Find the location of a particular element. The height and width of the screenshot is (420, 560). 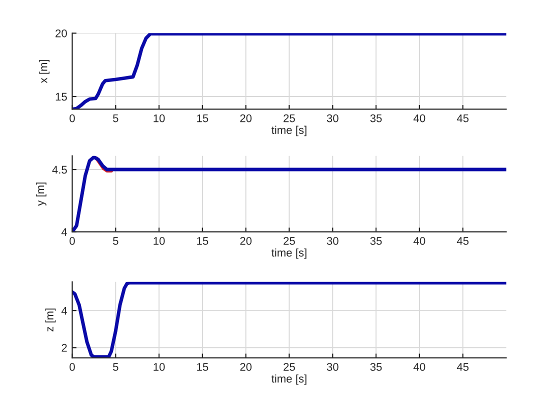

y-tick-label: 2 is located at coordinates (64, 348).